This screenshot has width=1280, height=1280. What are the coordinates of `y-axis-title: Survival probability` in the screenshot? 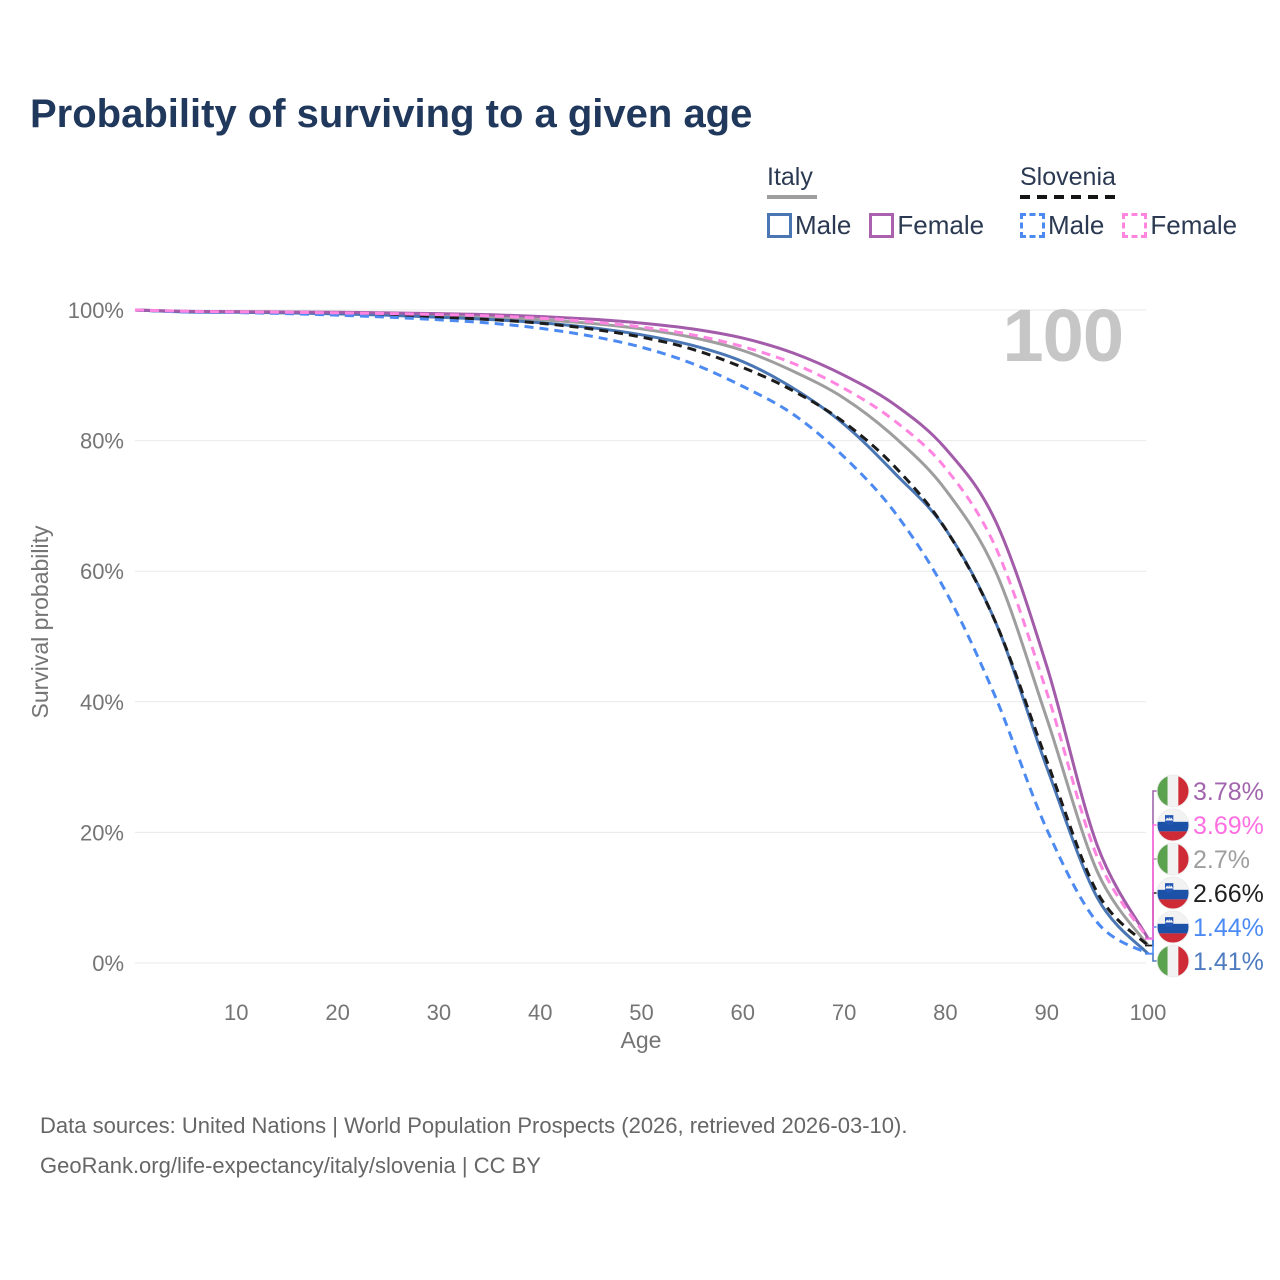 It's located at (40, 622).